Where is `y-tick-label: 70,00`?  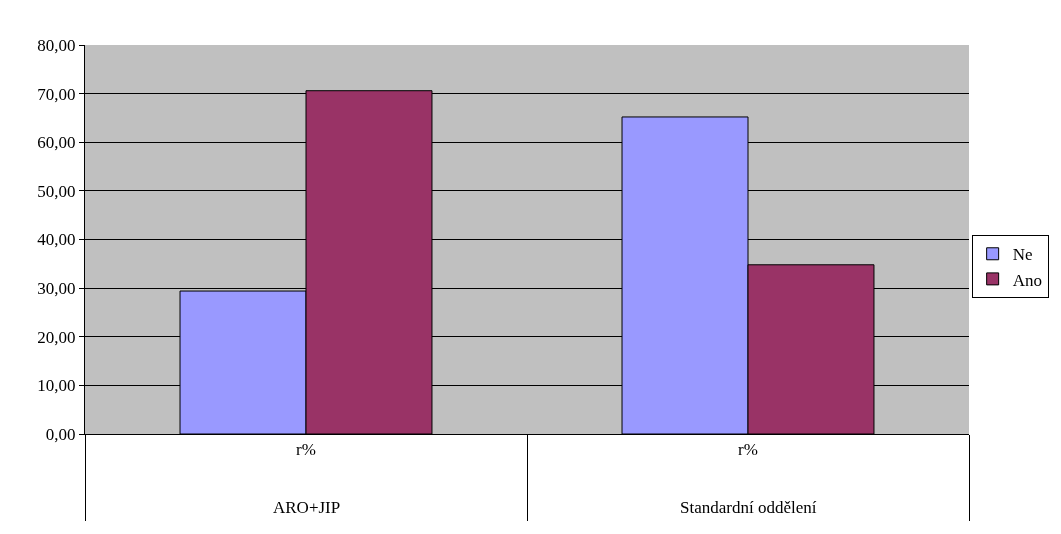 y-tick-label: 70,00 is located at coordinates (56, 94).